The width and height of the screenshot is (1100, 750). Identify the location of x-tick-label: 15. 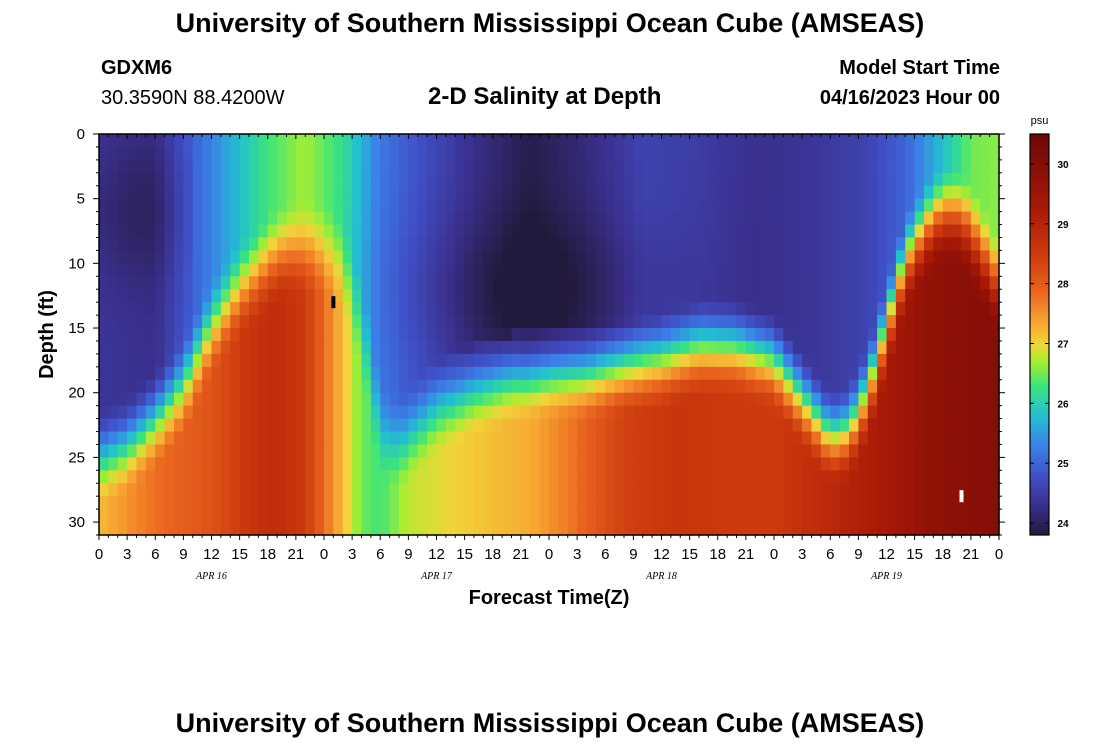
(914, 554).